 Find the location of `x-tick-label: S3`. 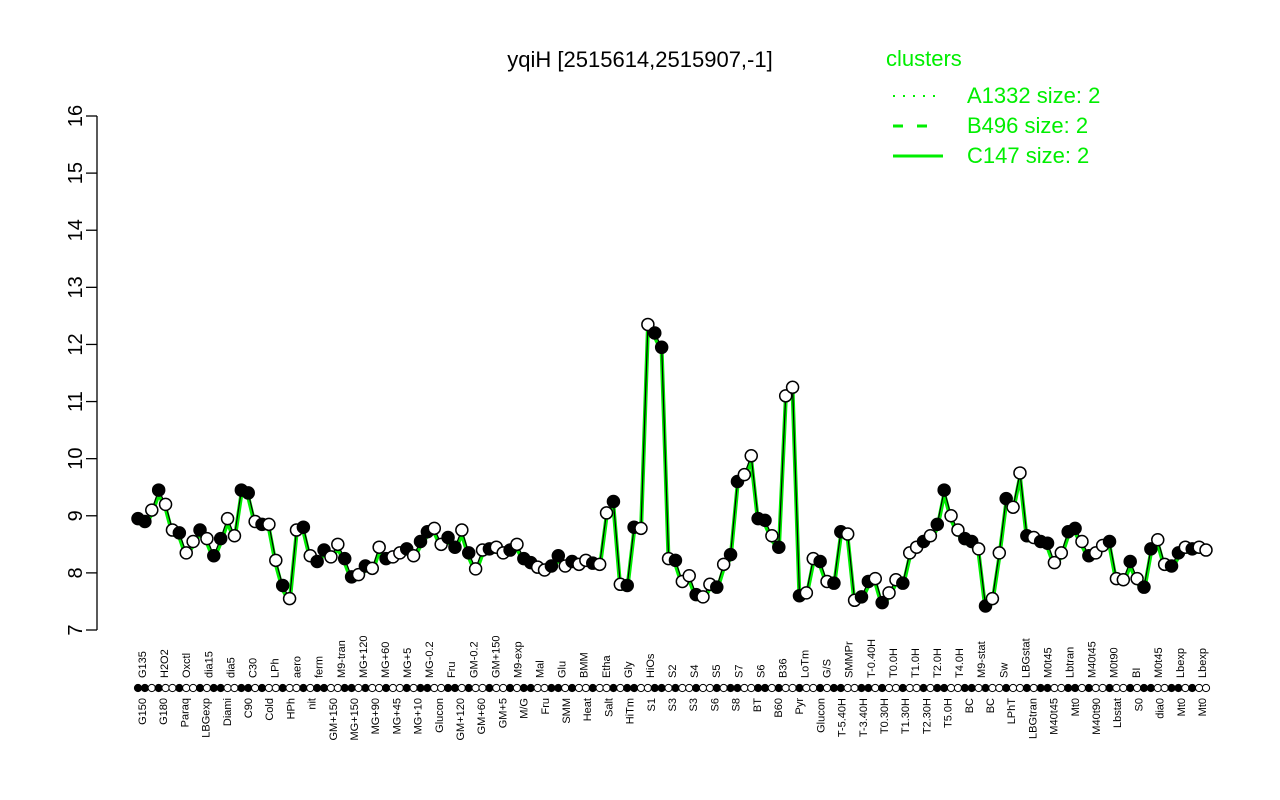

x-tick-label: S3 is located at coordinates (673, 704).